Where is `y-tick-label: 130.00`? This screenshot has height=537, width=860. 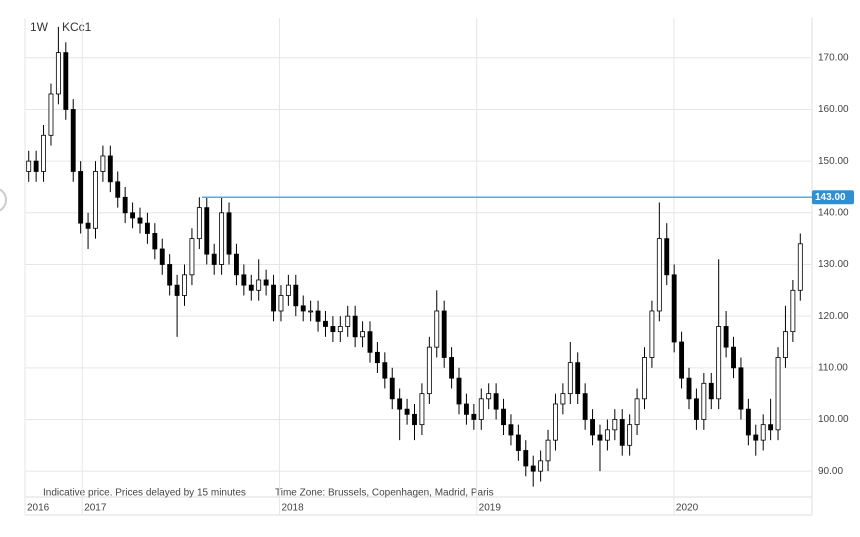 y-tick-label: 130.00 is located at coordinates (833, 264).